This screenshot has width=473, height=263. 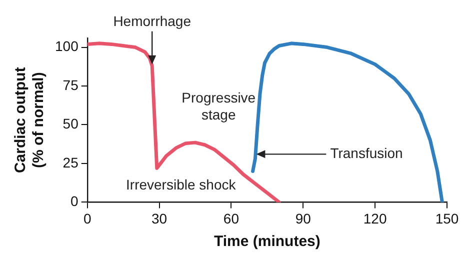 I want to click on annotation: Irreversible shock, so click(x=181, y=184).